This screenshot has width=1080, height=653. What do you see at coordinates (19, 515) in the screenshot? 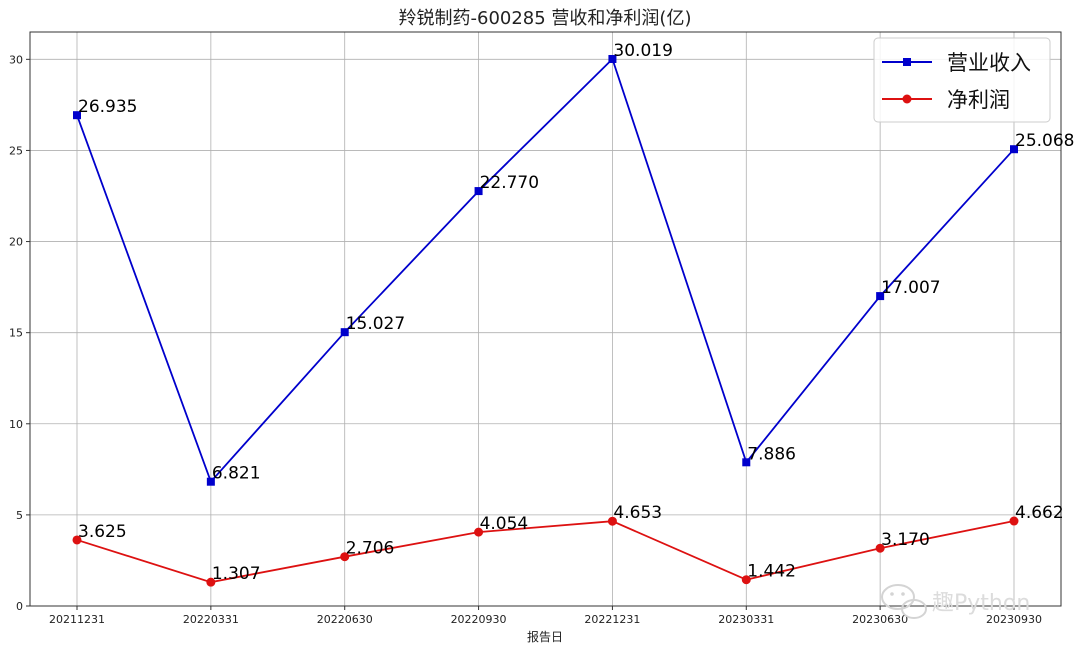
I see `y-tick-label: 5` at bounding box center [19, 515].